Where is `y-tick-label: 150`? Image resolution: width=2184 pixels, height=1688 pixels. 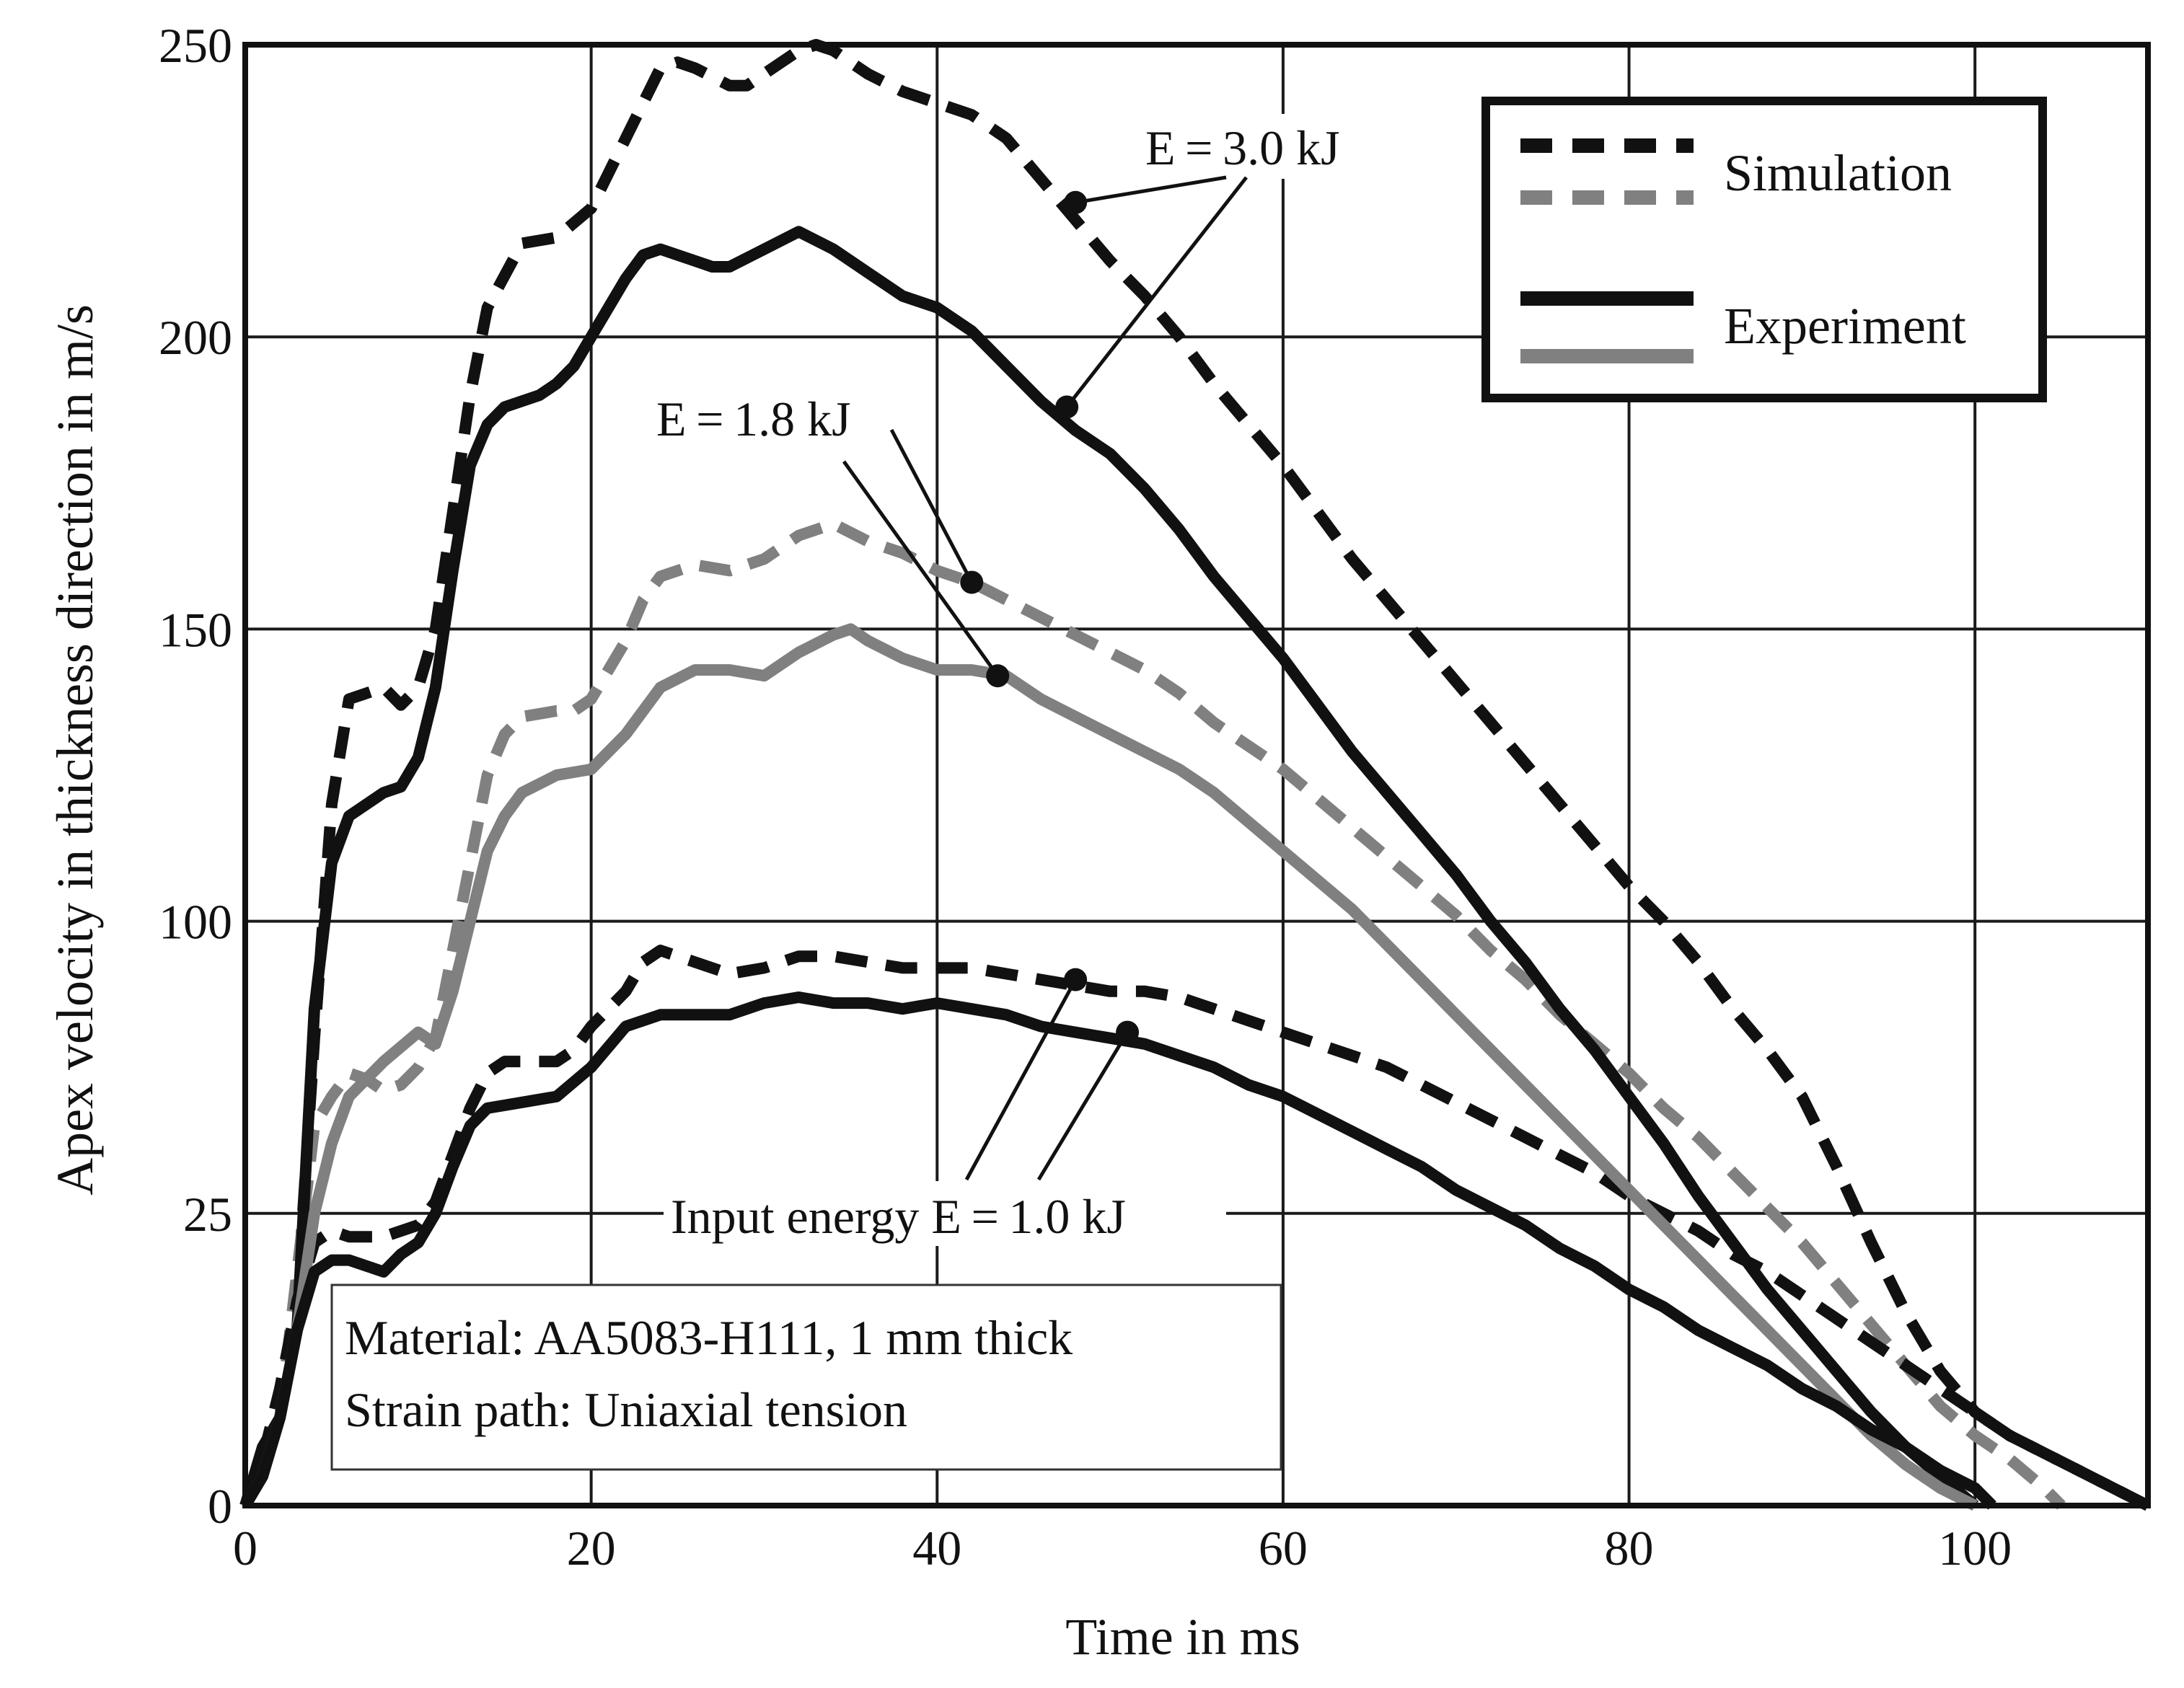
y-tick-label: 150 is located at coordinates (195, 629).